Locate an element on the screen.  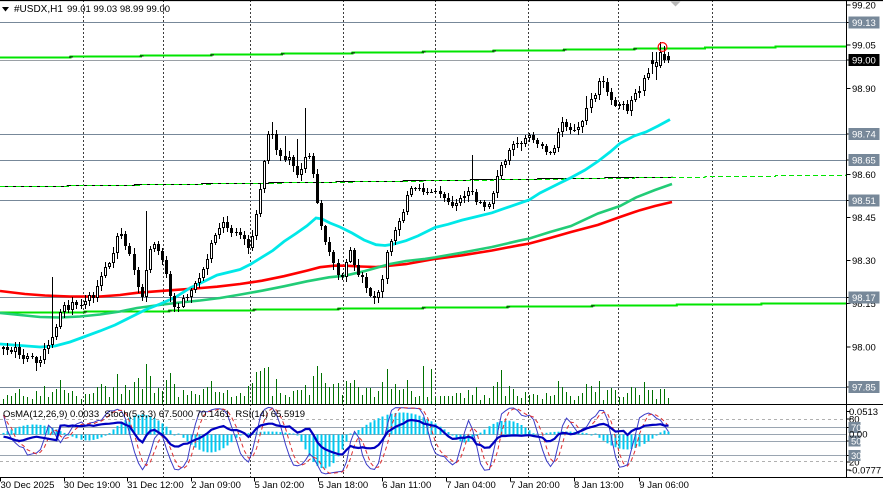
svg-text: 98.65 is located at coordinates (864, 161).